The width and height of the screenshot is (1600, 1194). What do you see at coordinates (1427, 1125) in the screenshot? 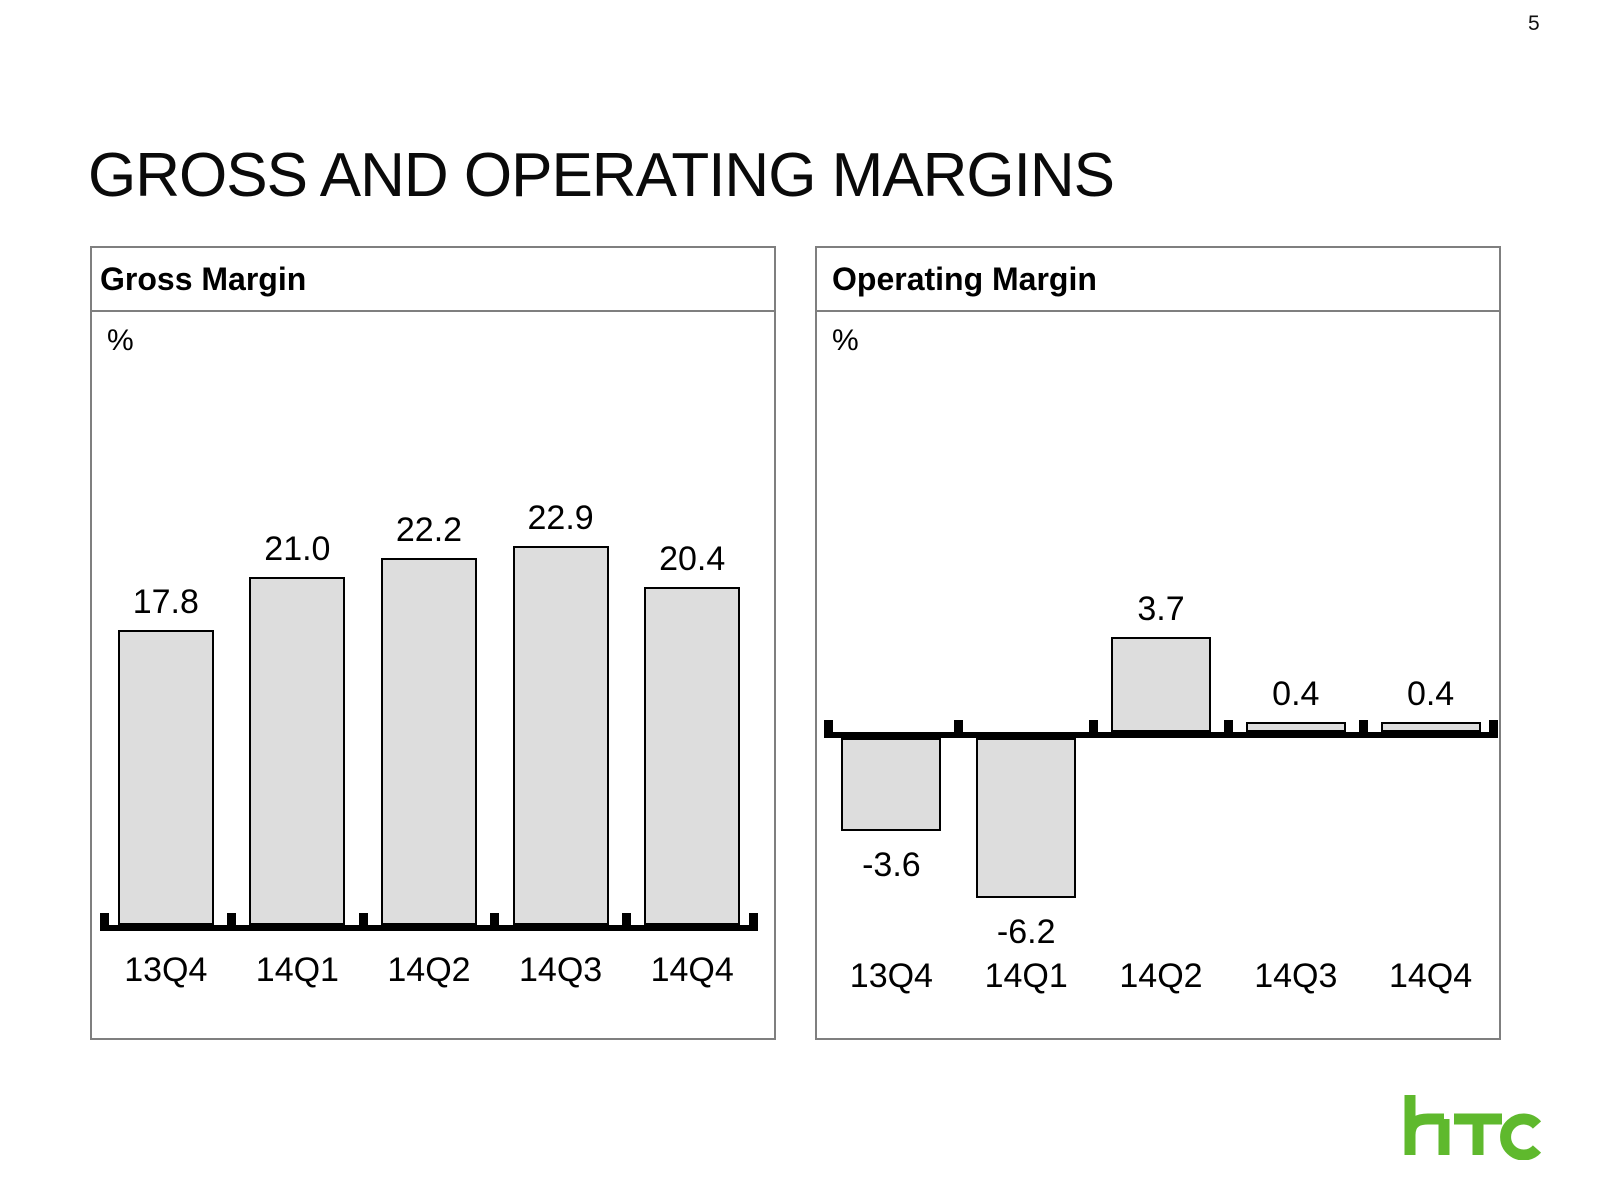
I see `htc-logo-h` at bounding box center [1427, 1125].